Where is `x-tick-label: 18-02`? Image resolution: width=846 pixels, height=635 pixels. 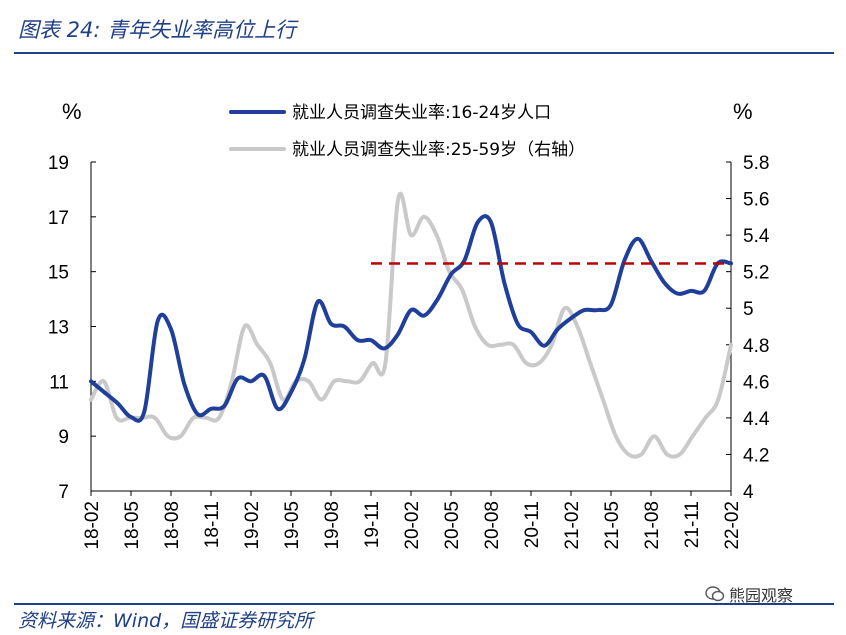
x-tick-label: 18-02 is located at coordinates (92, 525).